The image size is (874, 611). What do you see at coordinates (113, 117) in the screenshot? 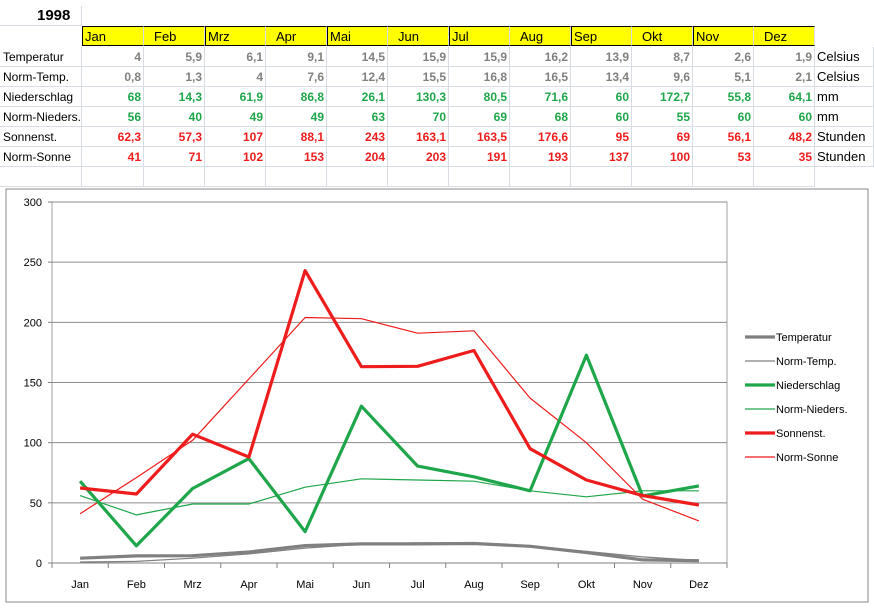
I see `value-cell: 56` at bounding box center [113, 117].